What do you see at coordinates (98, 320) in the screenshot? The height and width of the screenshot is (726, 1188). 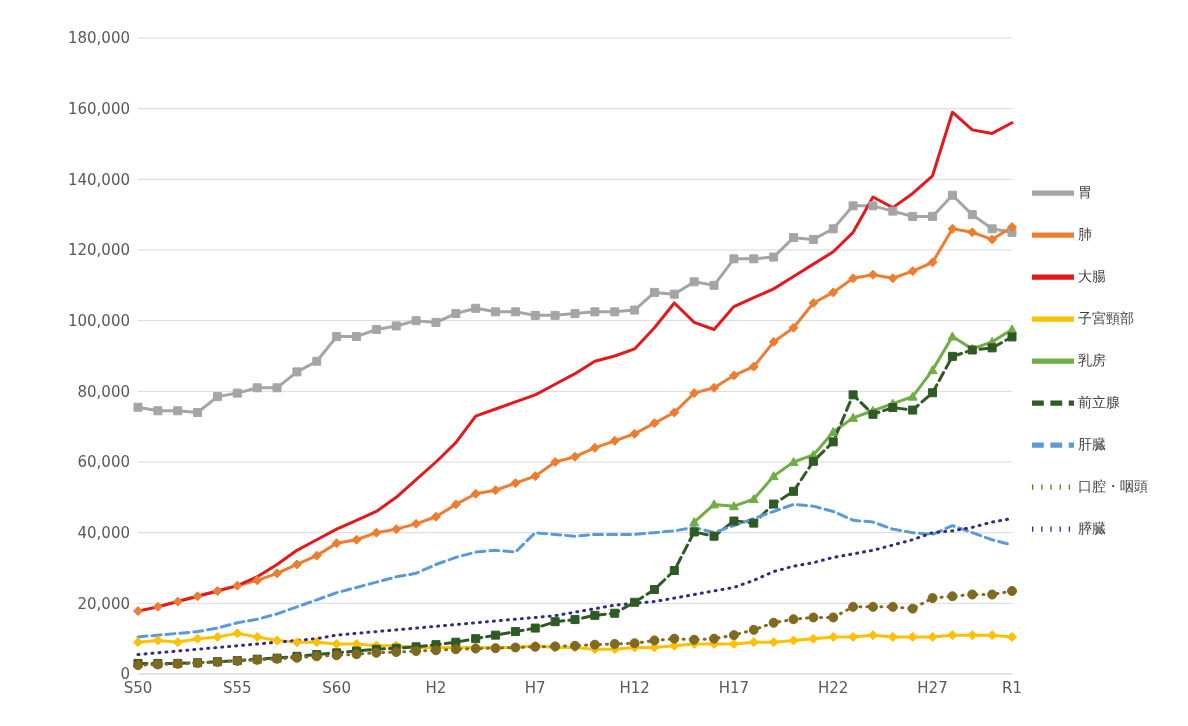 I see `y-tick-label: 100,000` at bounding box center [98, 320].